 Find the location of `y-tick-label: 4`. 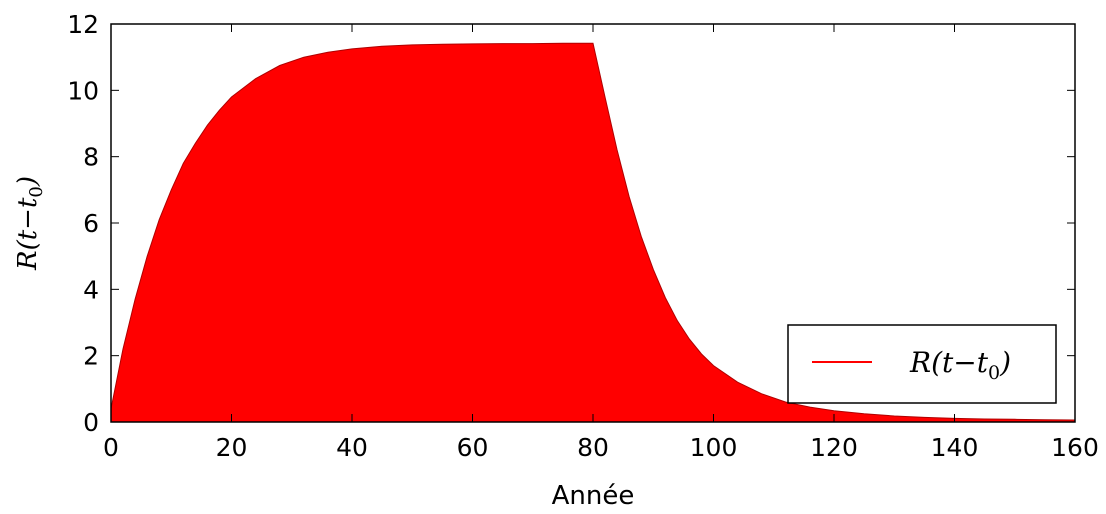

y-tick-label: 4 is located at coordinates (91, 289).